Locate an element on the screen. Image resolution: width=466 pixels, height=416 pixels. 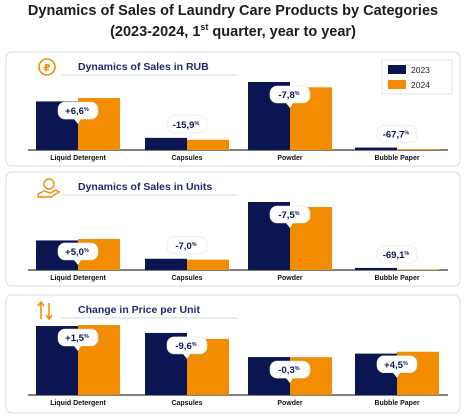
price-arrows-icon is located at coordinates (45, 310).